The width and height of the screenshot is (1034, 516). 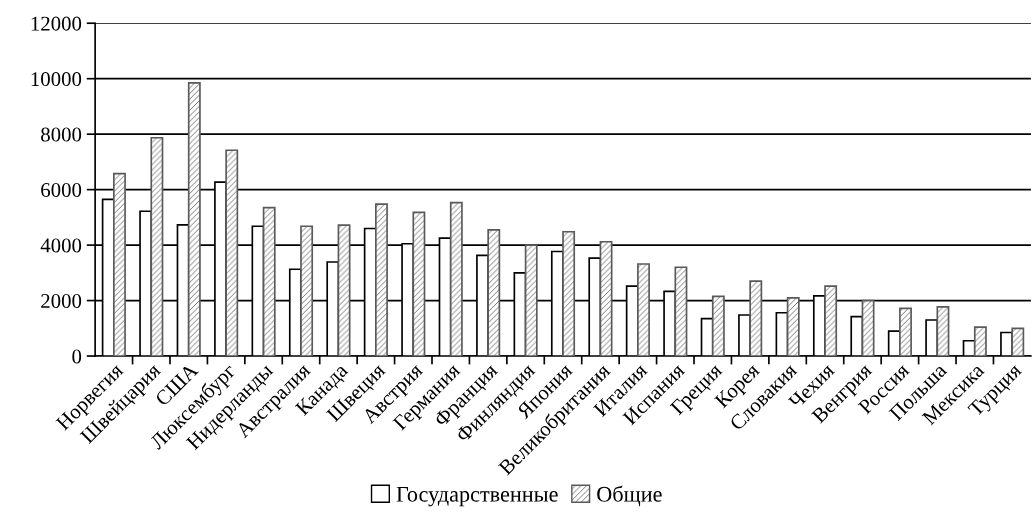 I want to click on y-tick-label: 0, so click(x=77, y=356).